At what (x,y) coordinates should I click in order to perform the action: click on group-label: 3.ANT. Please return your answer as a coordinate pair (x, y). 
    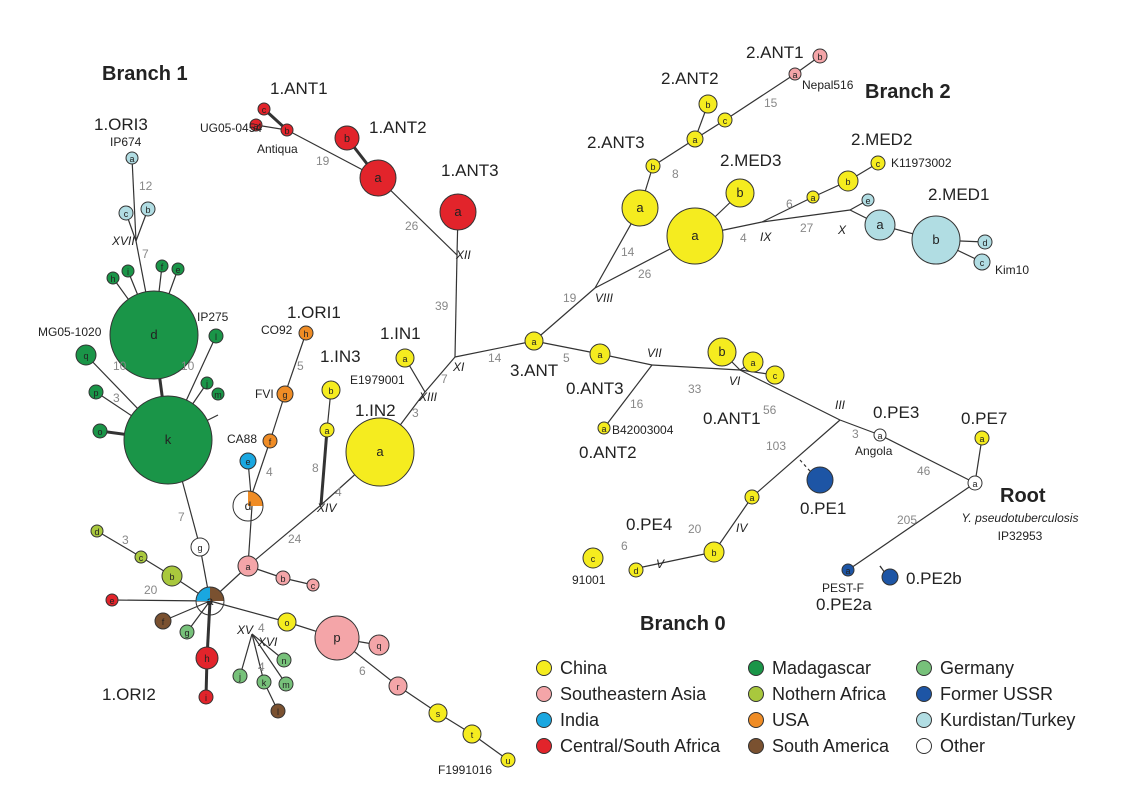
    Looking at the image, I should click on (534, 370).